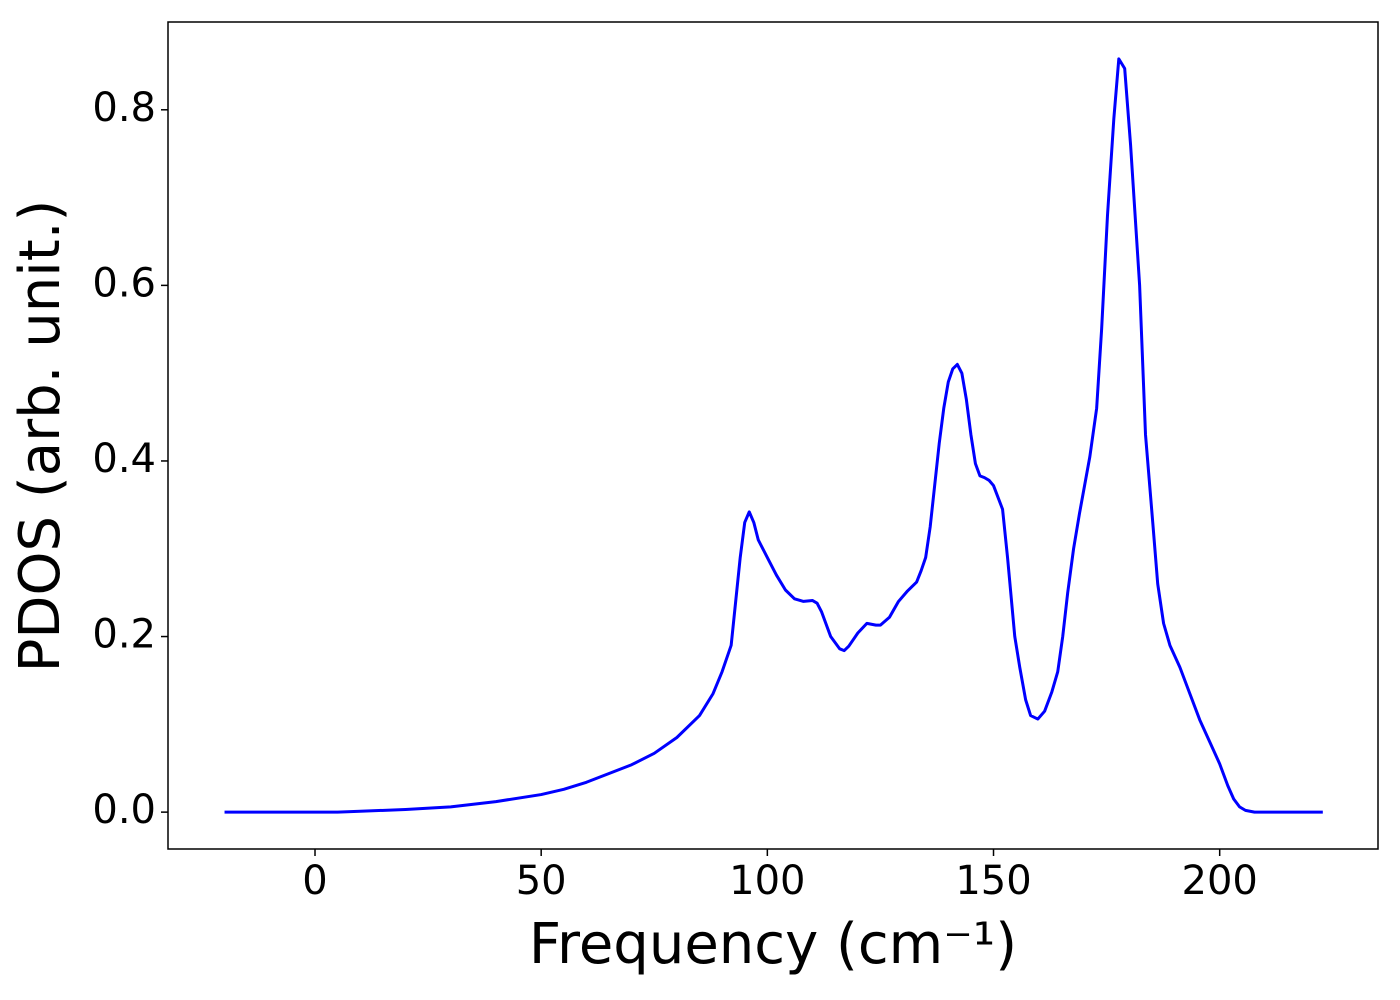  What do you see at coordinates (124, 459) in the screenshot?
I see `y-tick-label: 0.4` at bounding box center [124, 459].